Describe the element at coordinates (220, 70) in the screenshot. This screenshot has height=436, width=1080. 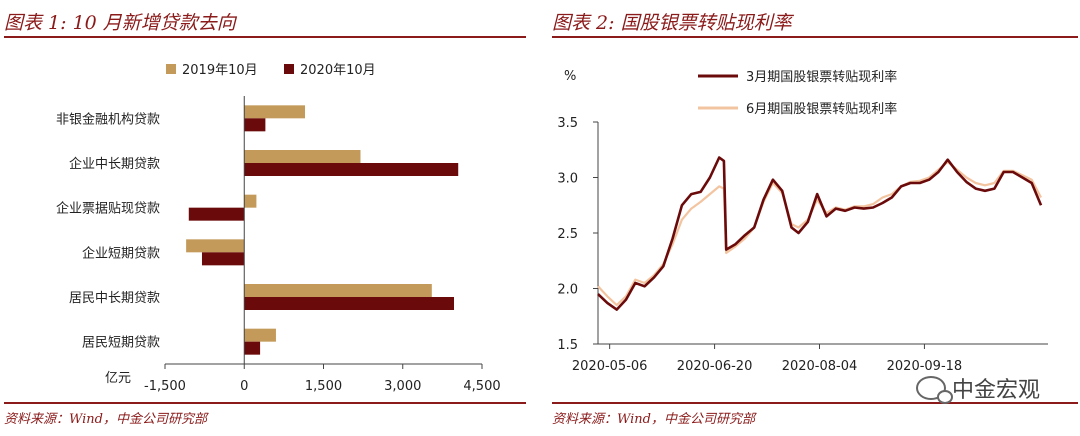
I see `legend-label-0: 2019年10月` at that location.